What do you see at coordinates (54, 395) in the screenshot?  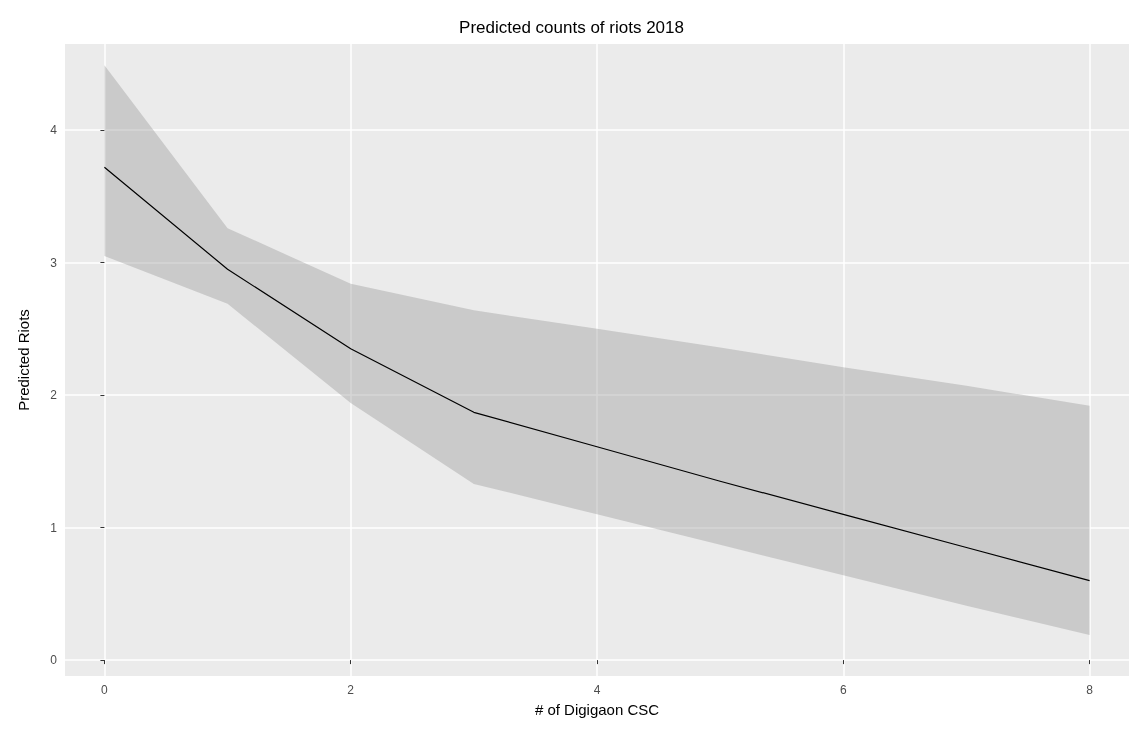 I see `y-tick-label: 2` at bounding box center [54, 395].